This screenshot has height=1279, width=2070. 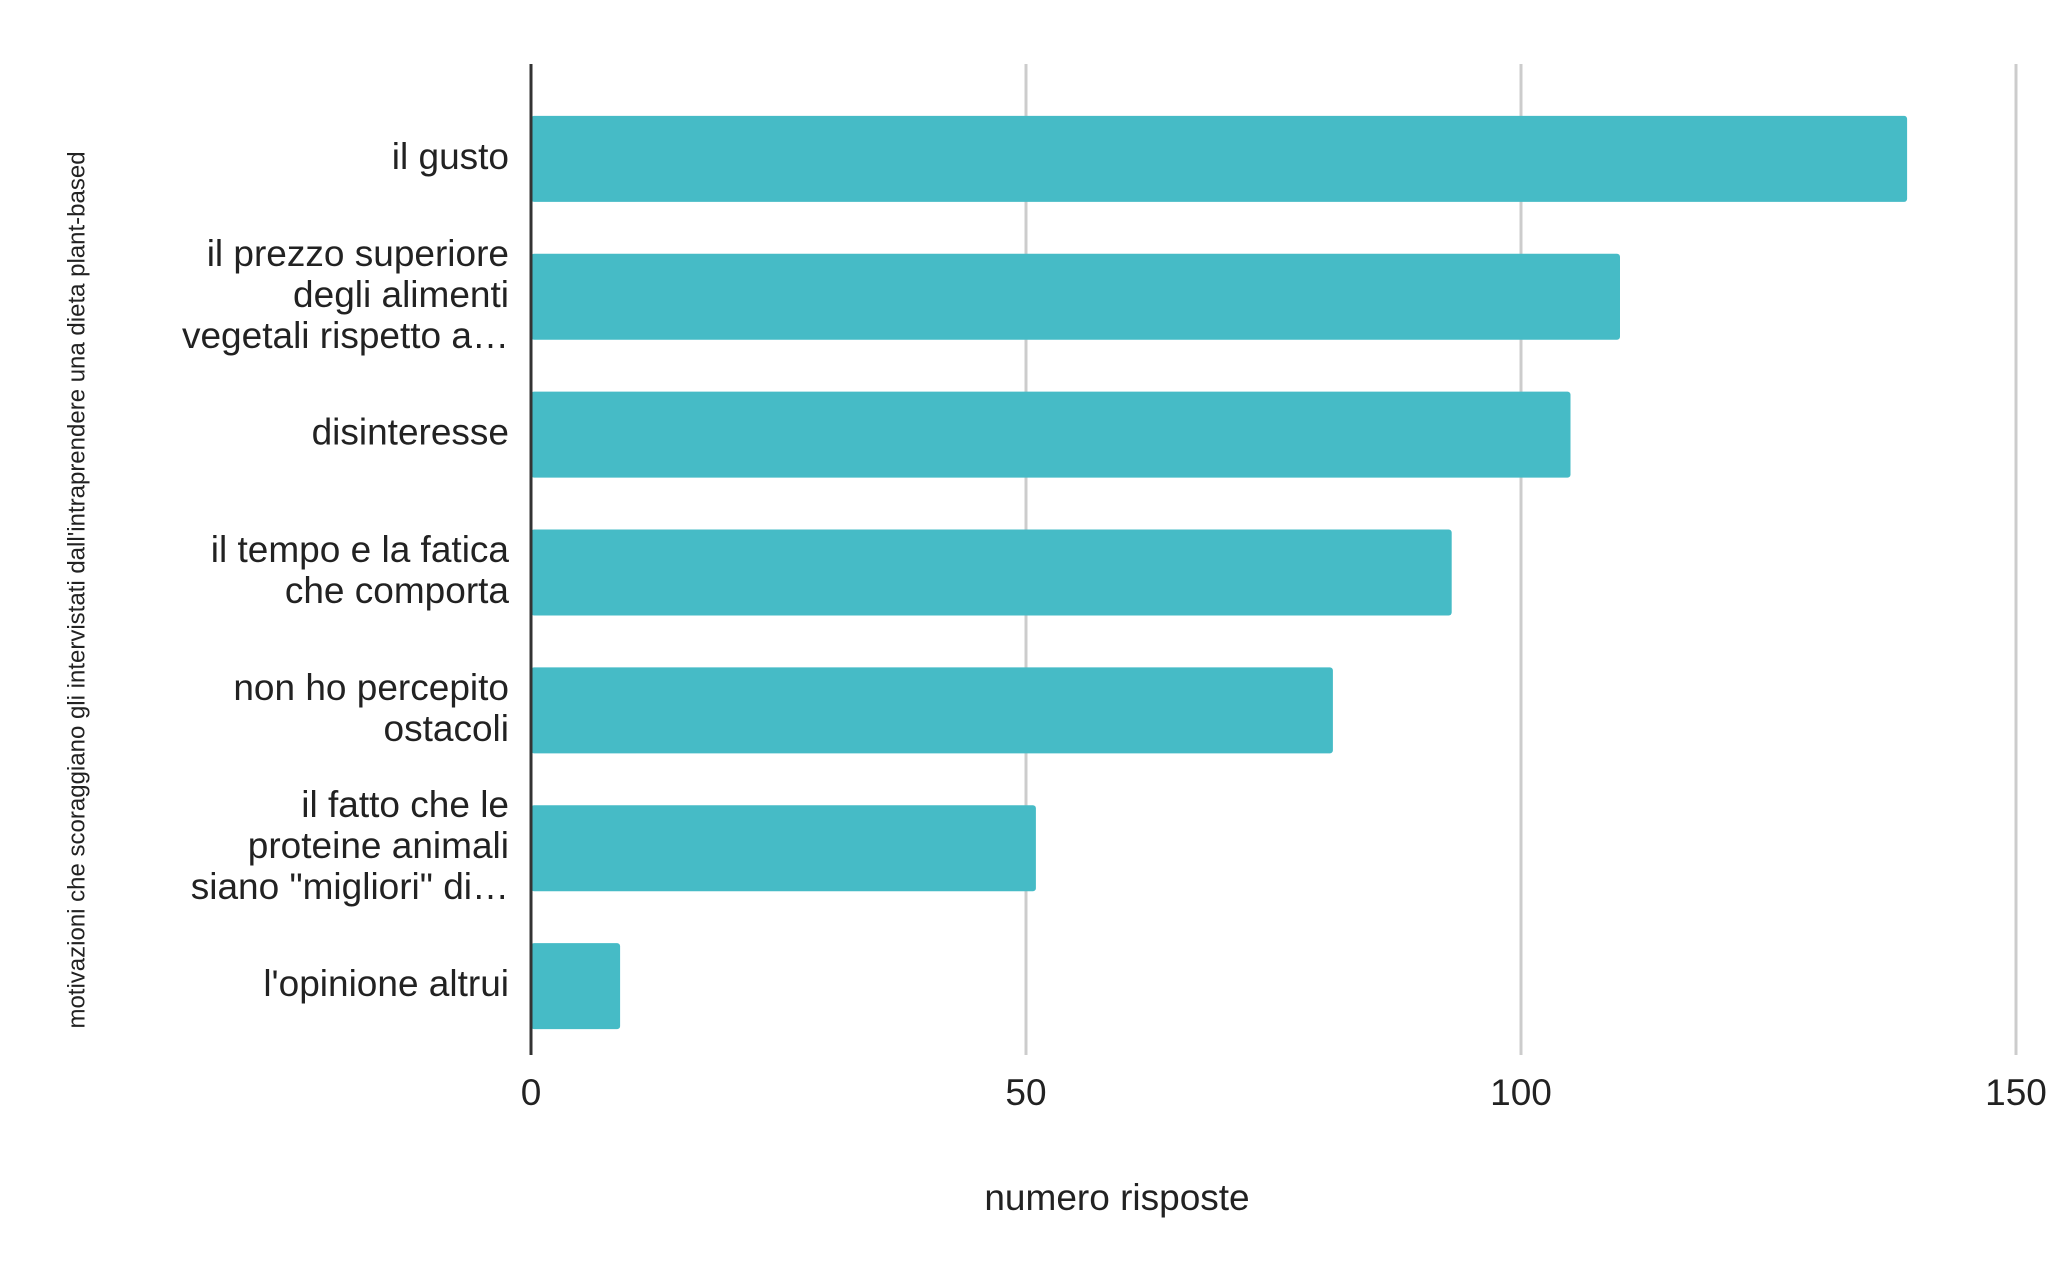 I want to click on x-tick-label: 0, so click(x=531, y=1092).